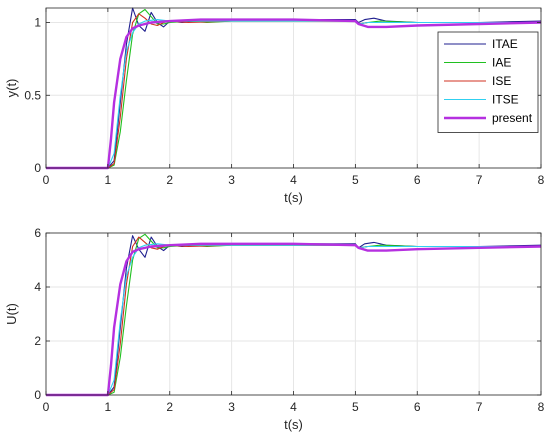 The image size is (550, 443). Describe the element at coordinates (505, 100) in the screenshot. I see `legend-label: ITSE` at that location.